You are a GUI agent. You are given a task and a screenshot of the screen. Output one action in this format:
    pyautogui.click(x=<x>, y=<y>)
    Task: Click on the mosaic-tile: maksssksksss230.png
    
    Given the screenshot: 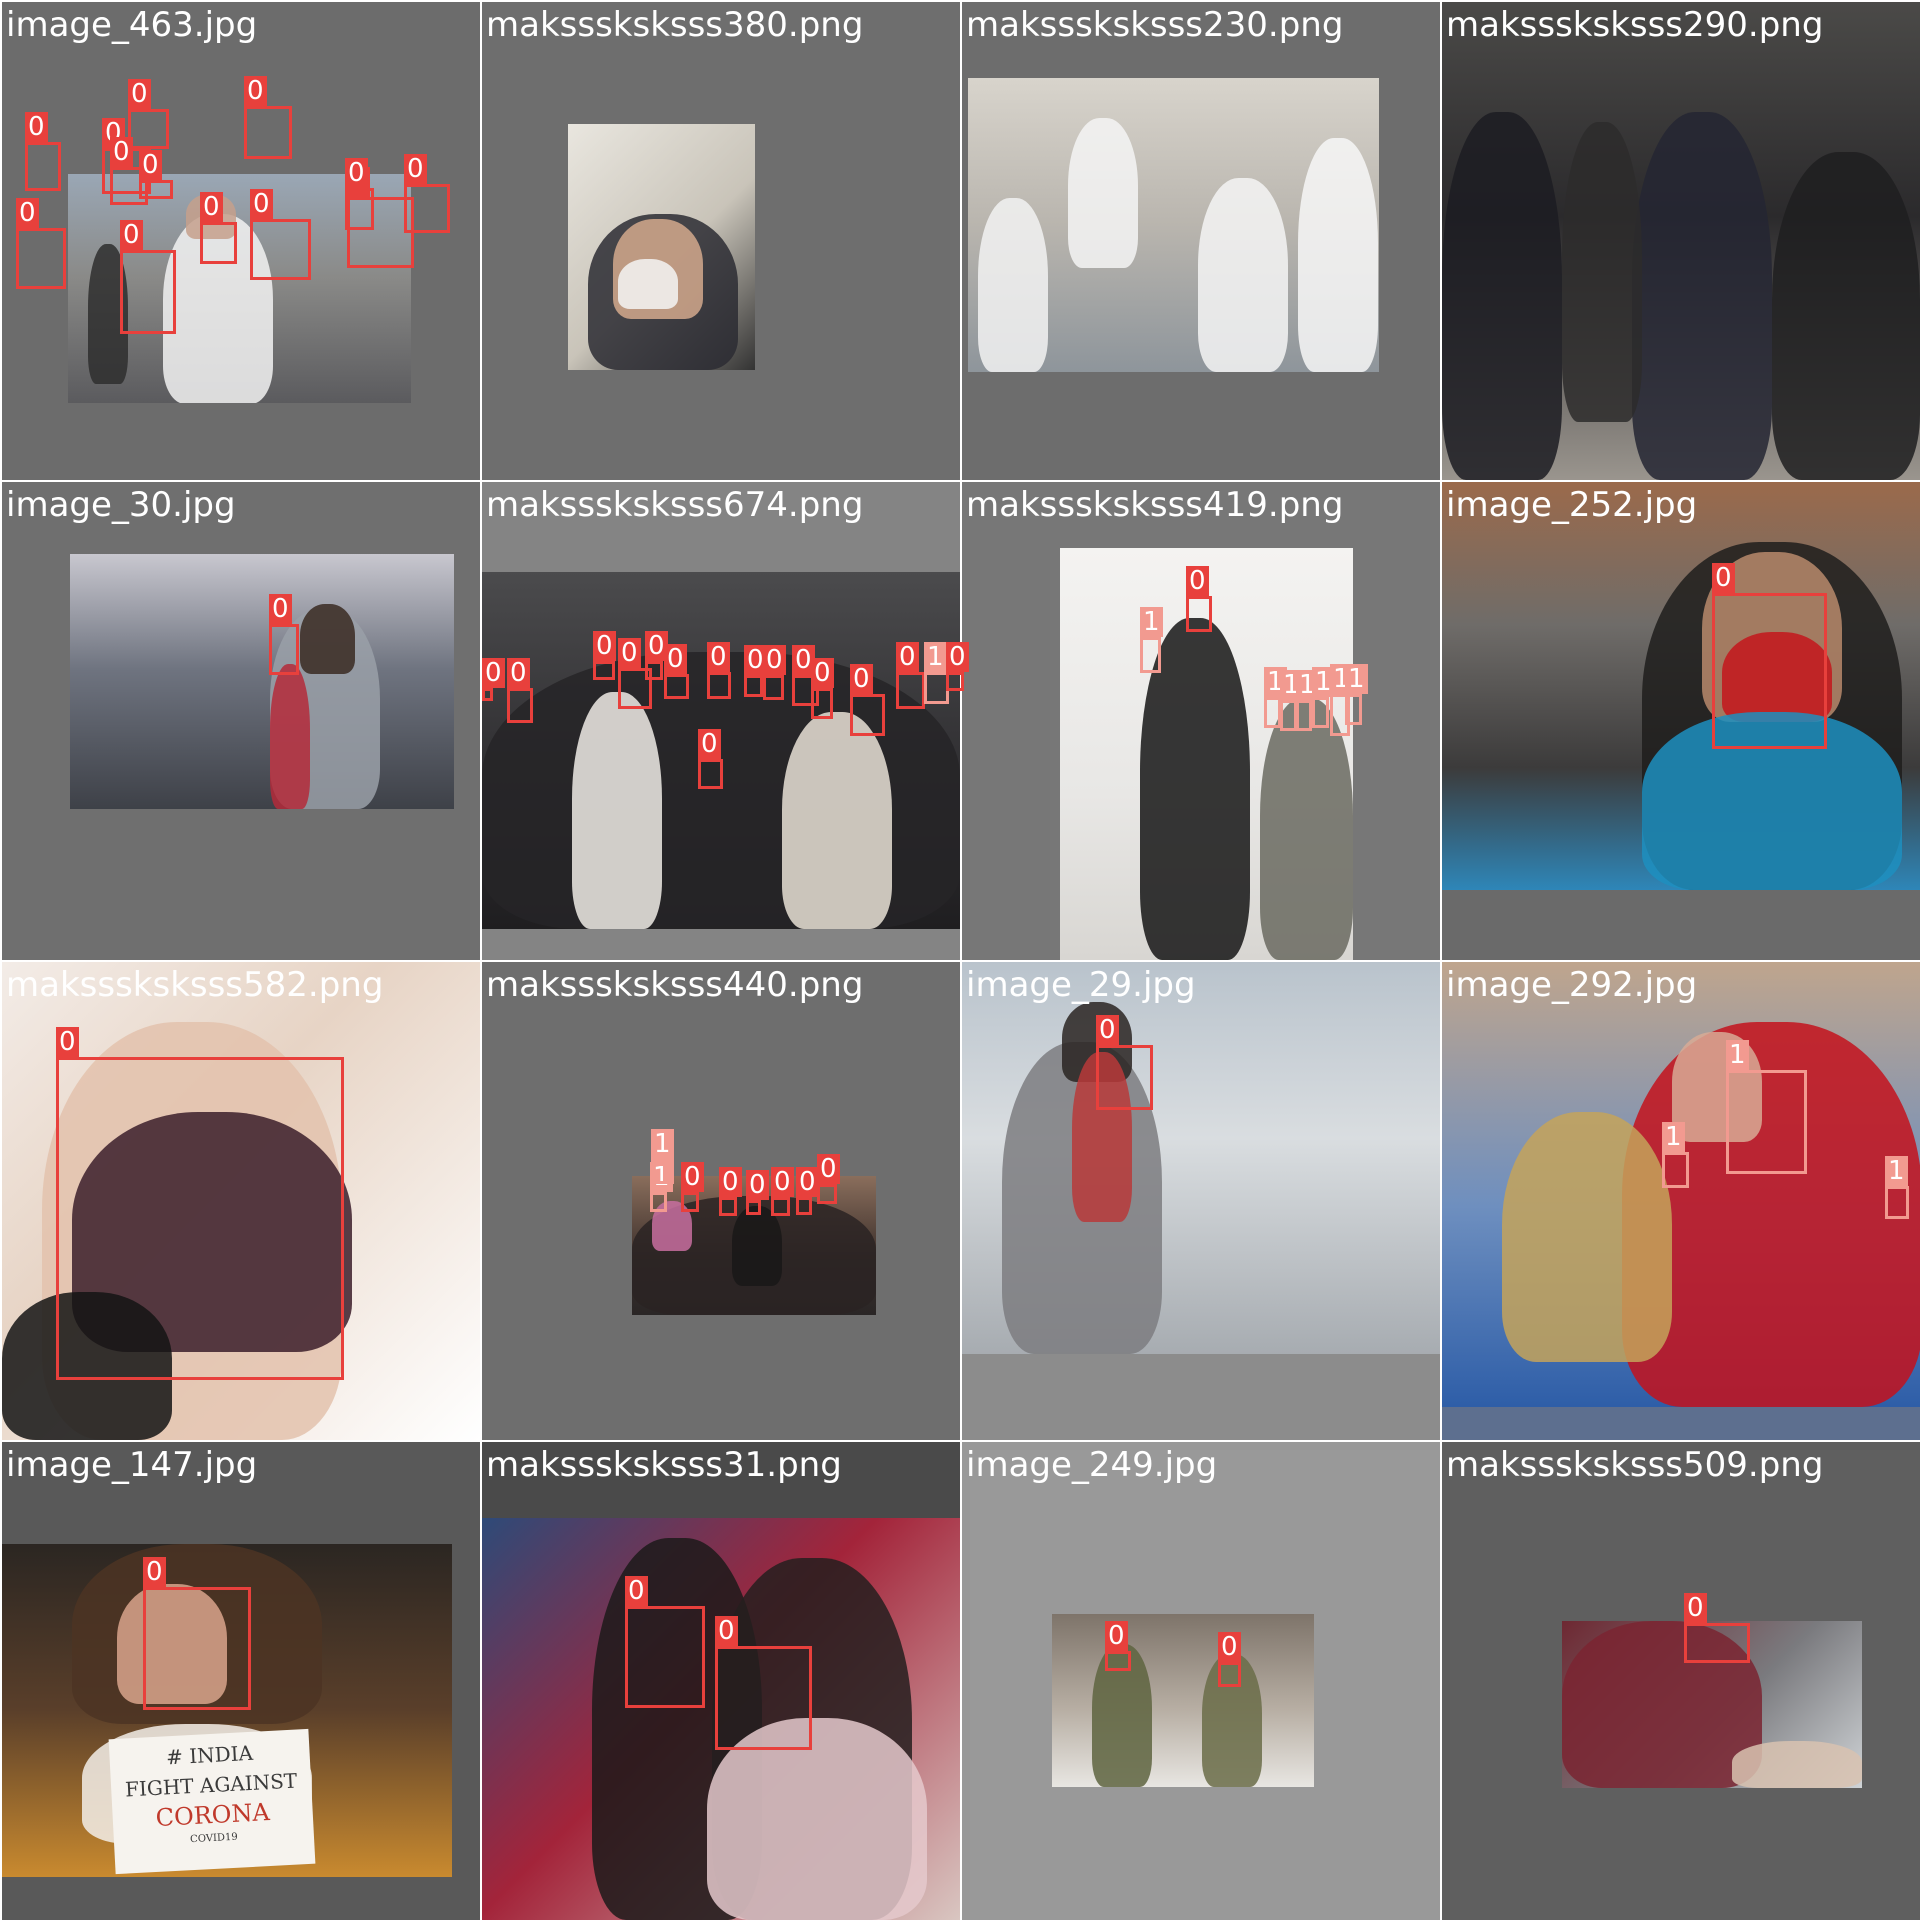 What is the action you would take?
    pyautogui.click(x=1201, y=241)
    